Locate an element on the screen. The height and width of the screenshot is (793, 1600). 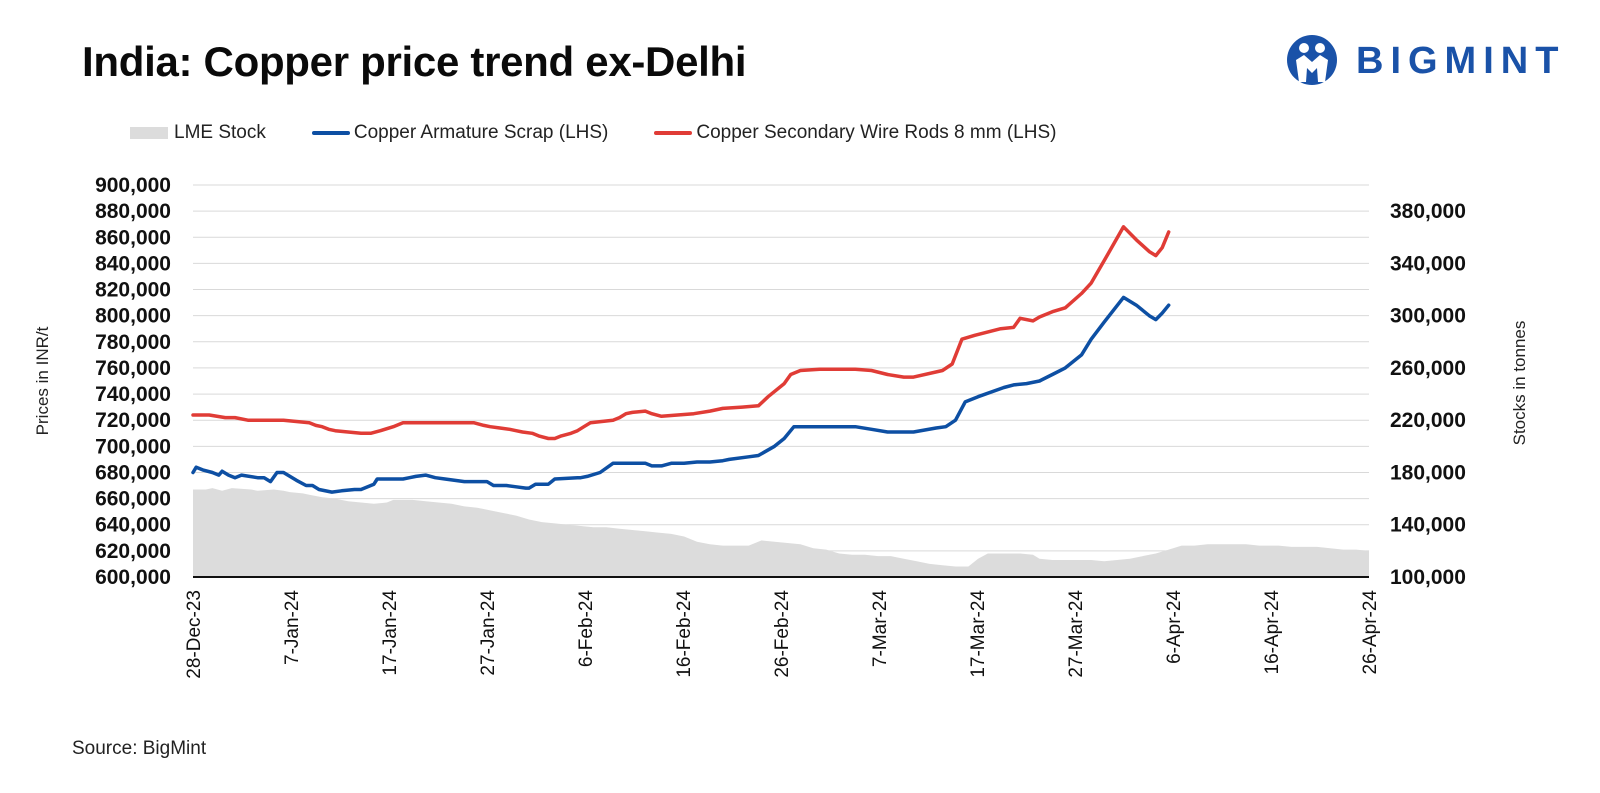
left-y-tick-label: 620,000 is located at coordinates (133, 551).